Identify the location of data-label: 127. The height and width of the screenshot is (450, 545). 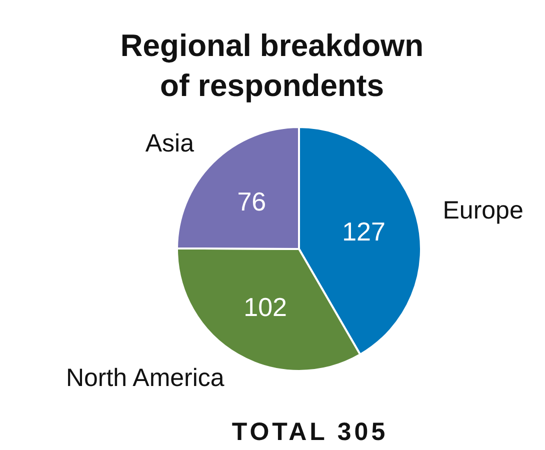
(364, 231).